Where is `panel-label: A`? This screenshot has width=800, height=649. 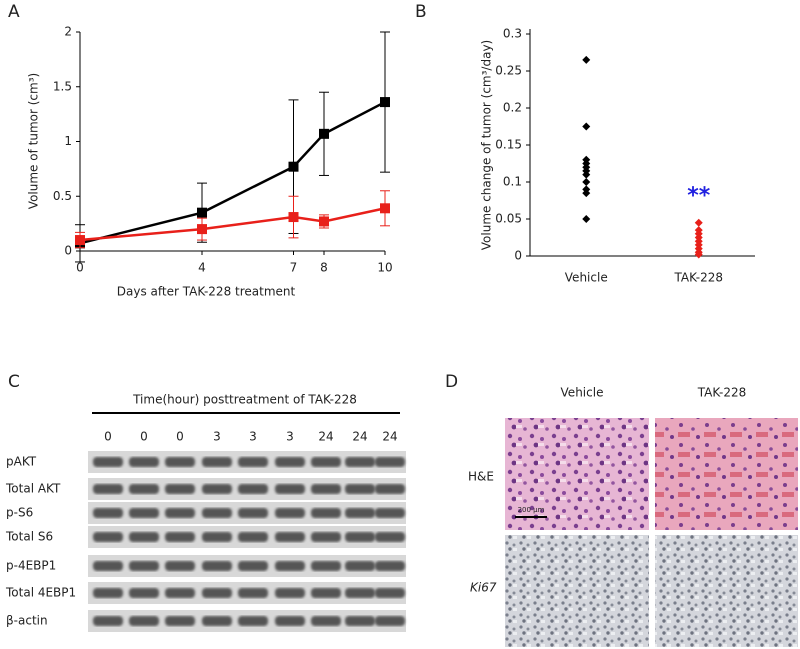
panel-label: A is located at coordinates (14, 12).